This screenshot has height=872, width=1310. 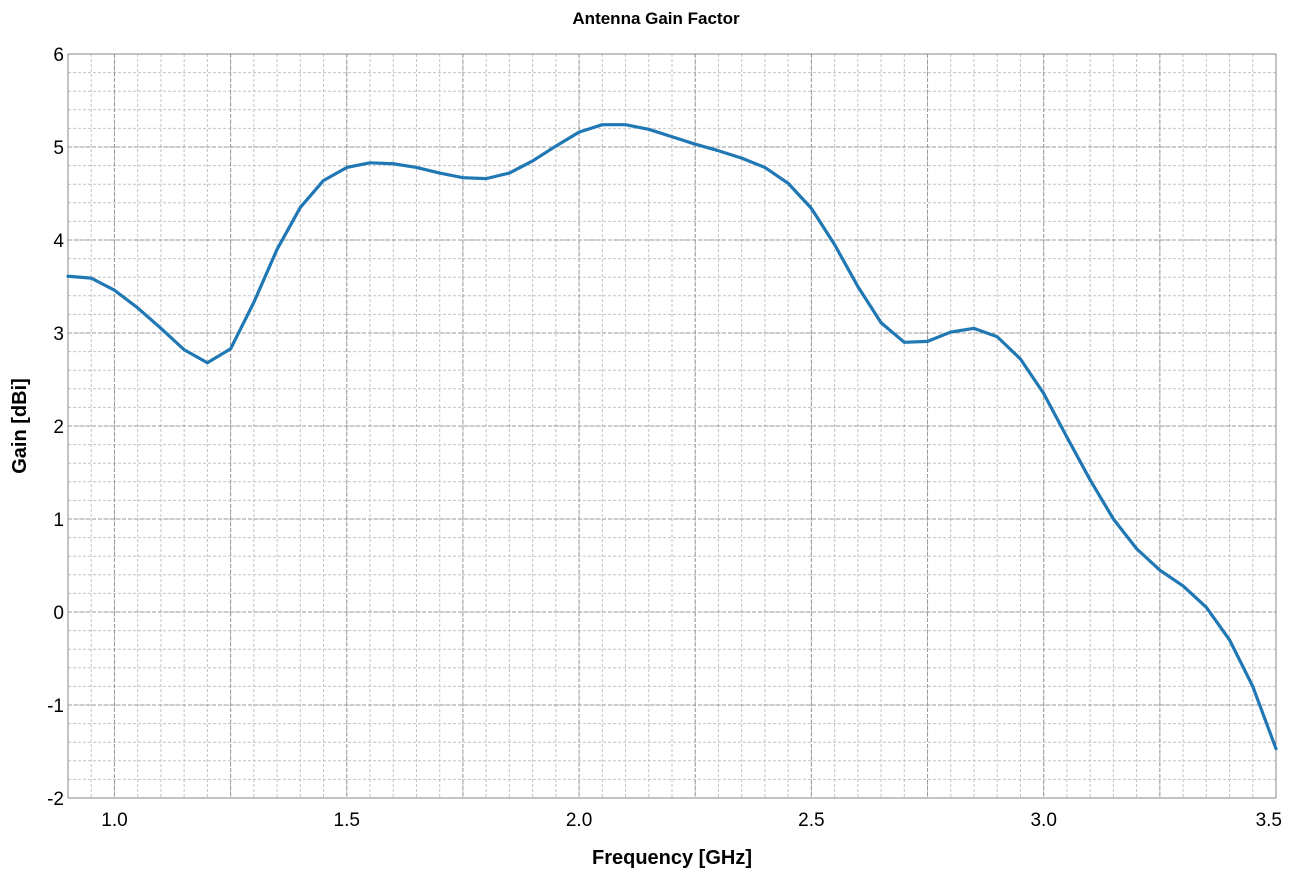 I want to click on y-tick-label: 3, so click(x=58, y=334).